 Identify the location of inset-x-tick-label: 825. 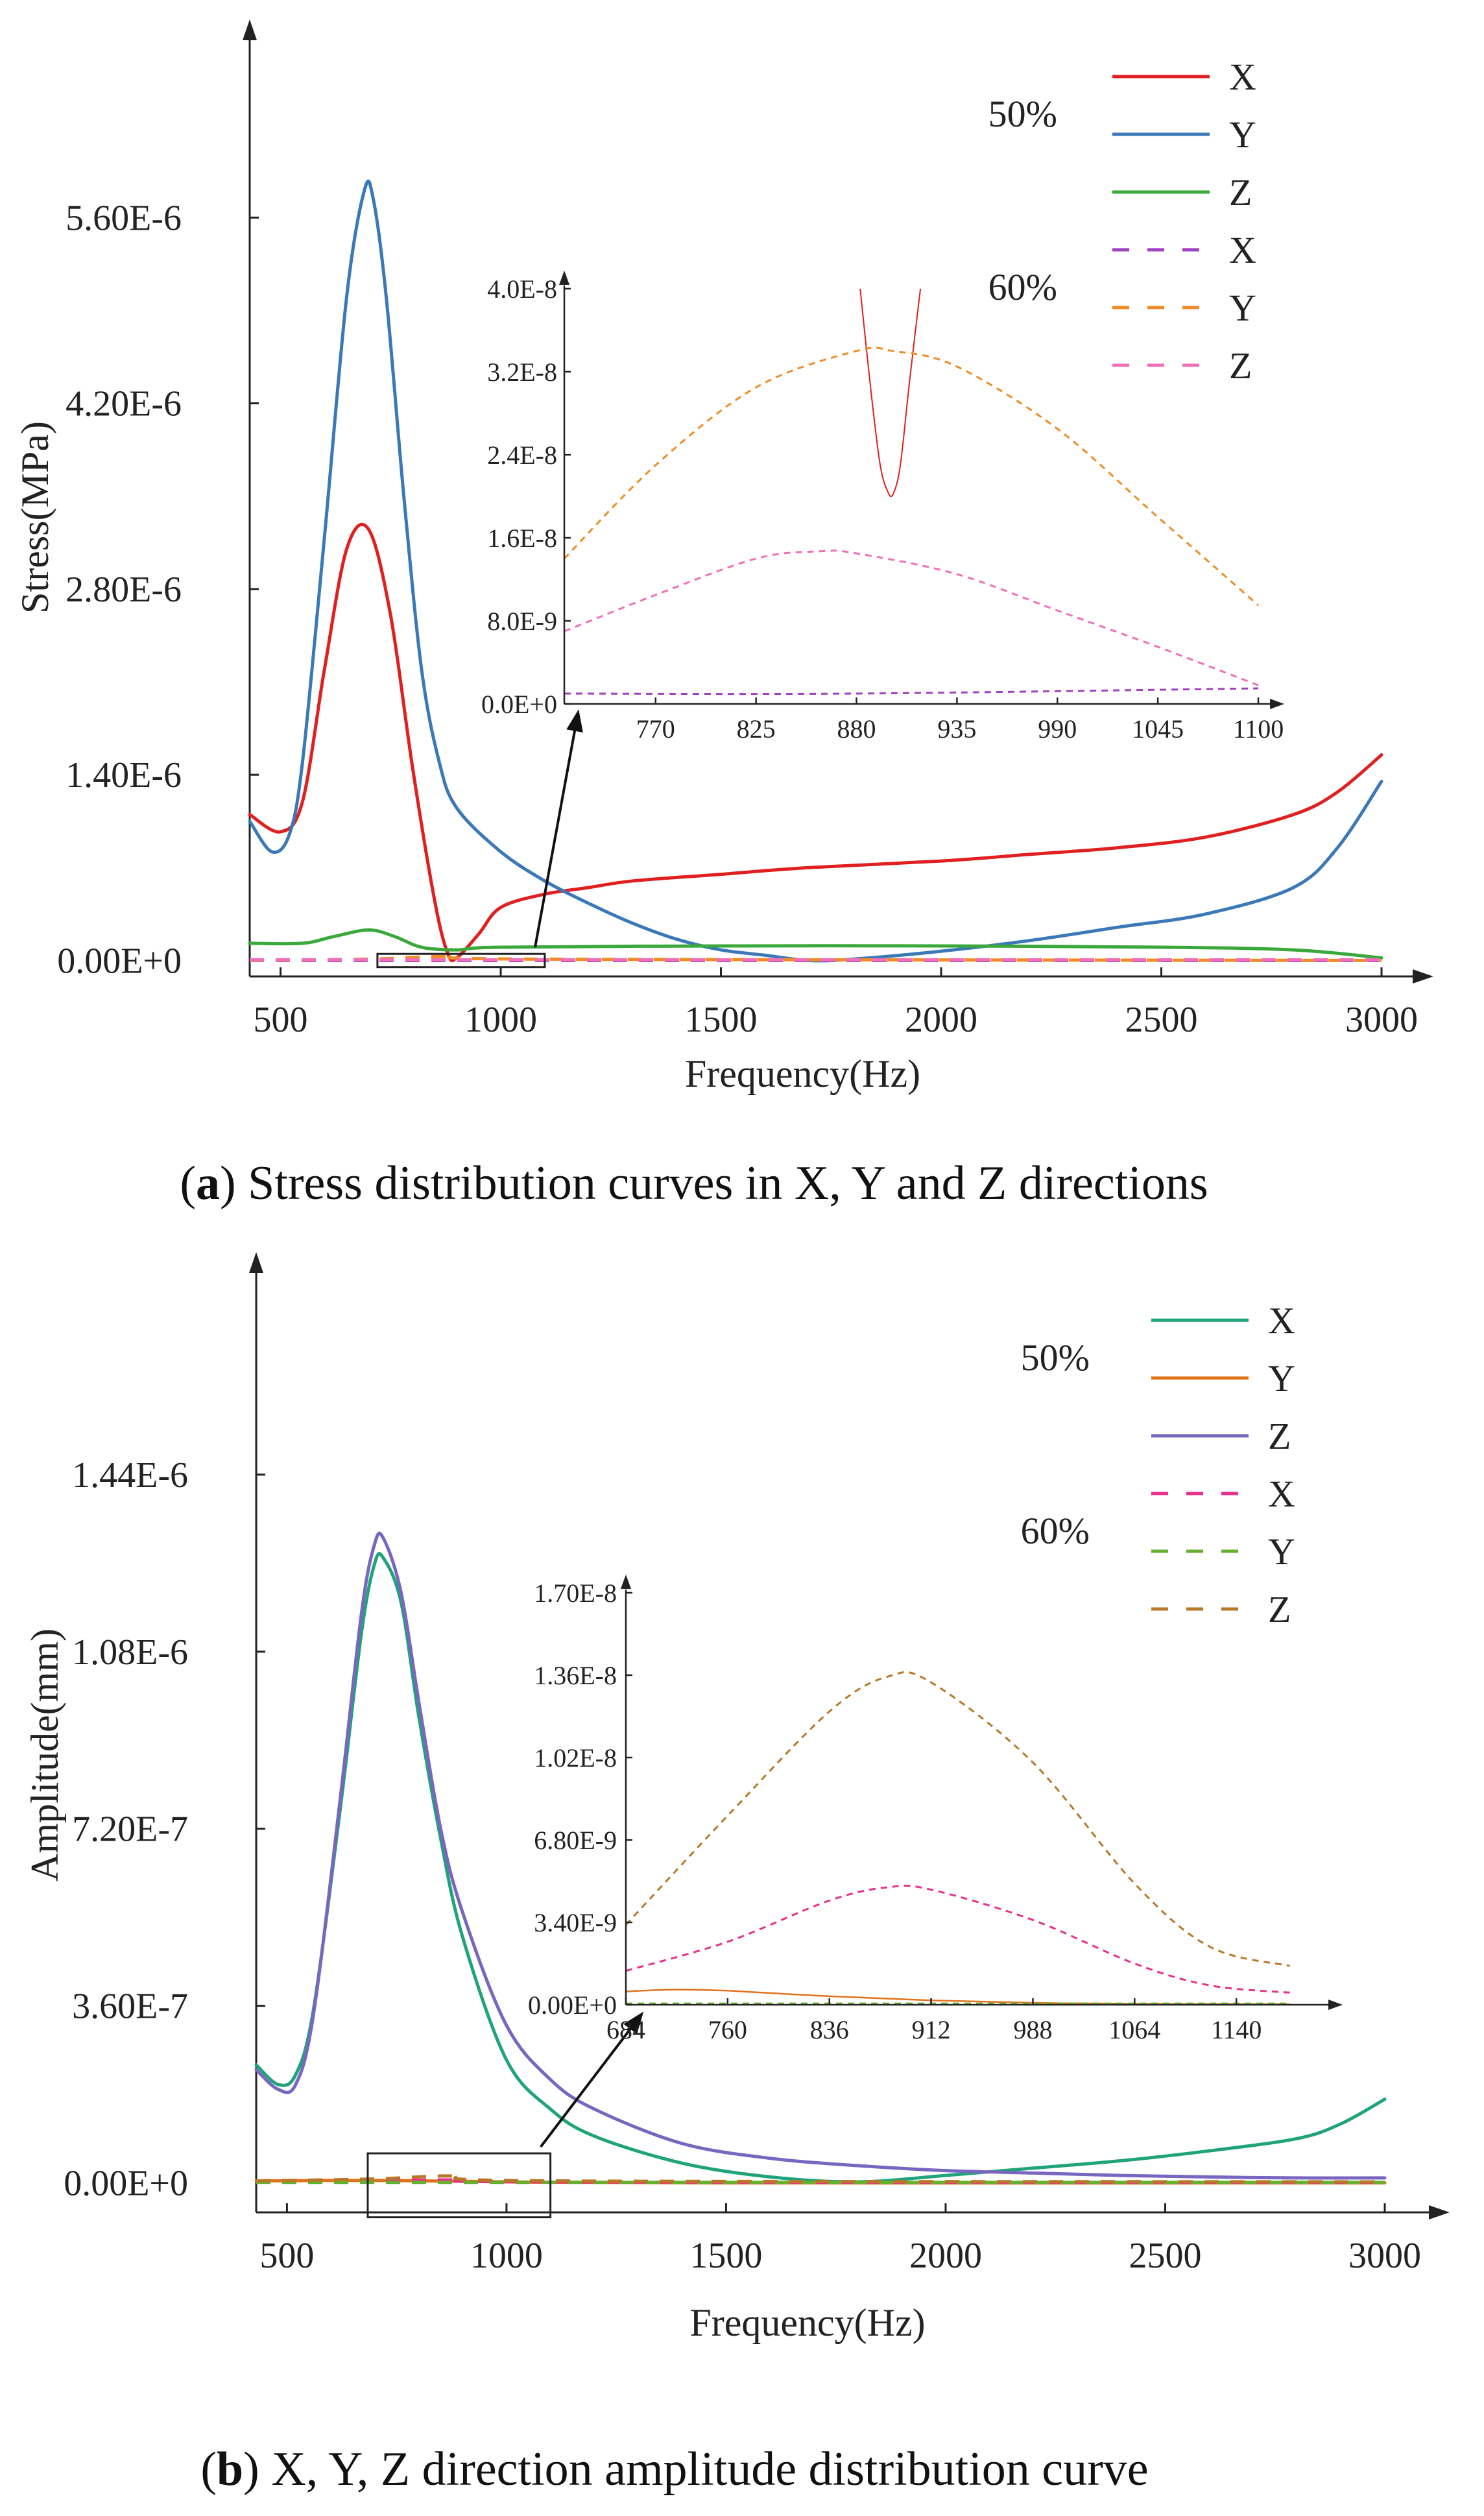
(757, 729).